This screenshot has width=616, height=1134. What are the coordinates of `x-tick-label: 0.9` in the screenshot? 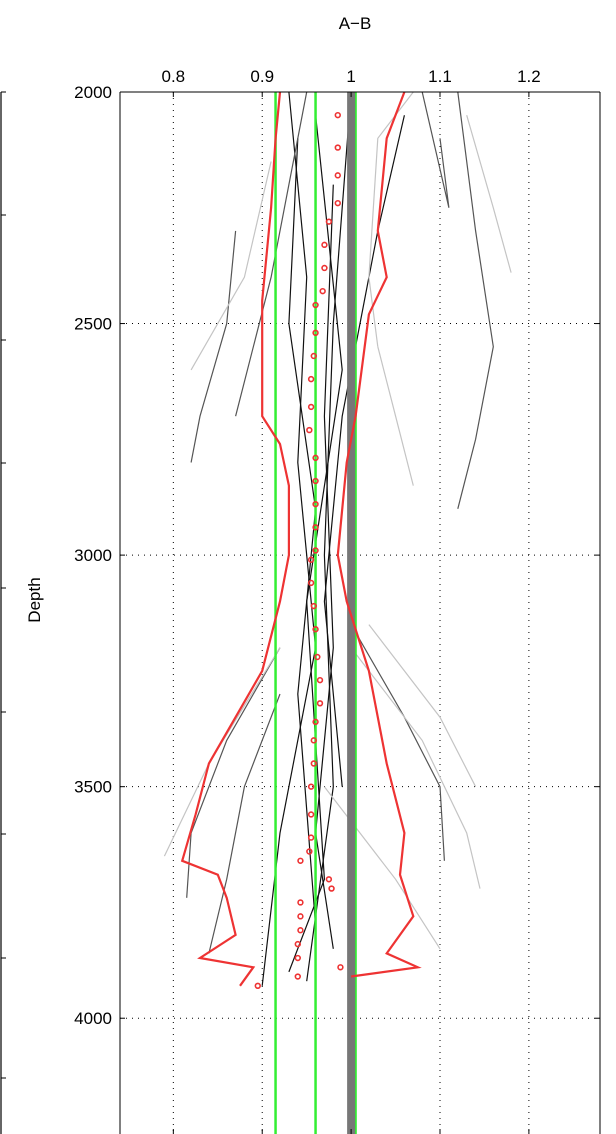 It's located at (262, 76).